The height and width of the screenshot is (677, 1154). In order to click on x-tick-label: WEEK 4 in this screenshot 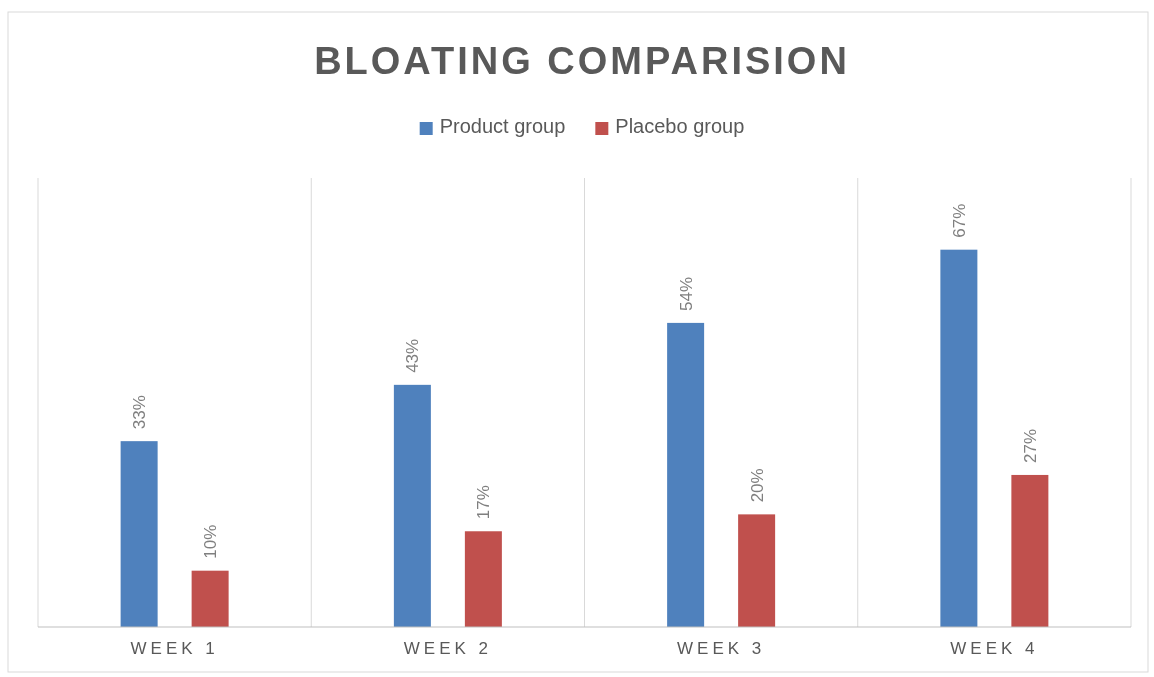, I will do `click(994, 648)`.